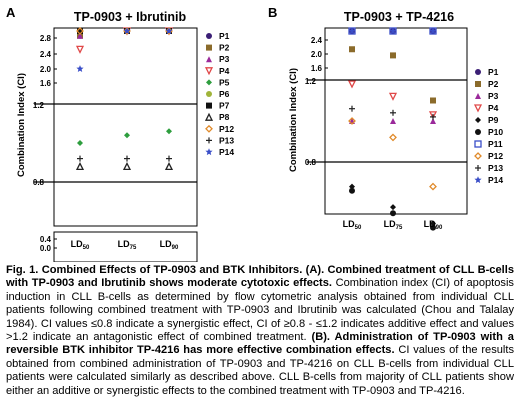  Describe the element at coordinates (46, 239) in the screenshot. I see `panel-a-y-tick-label: 0.4` at that location.